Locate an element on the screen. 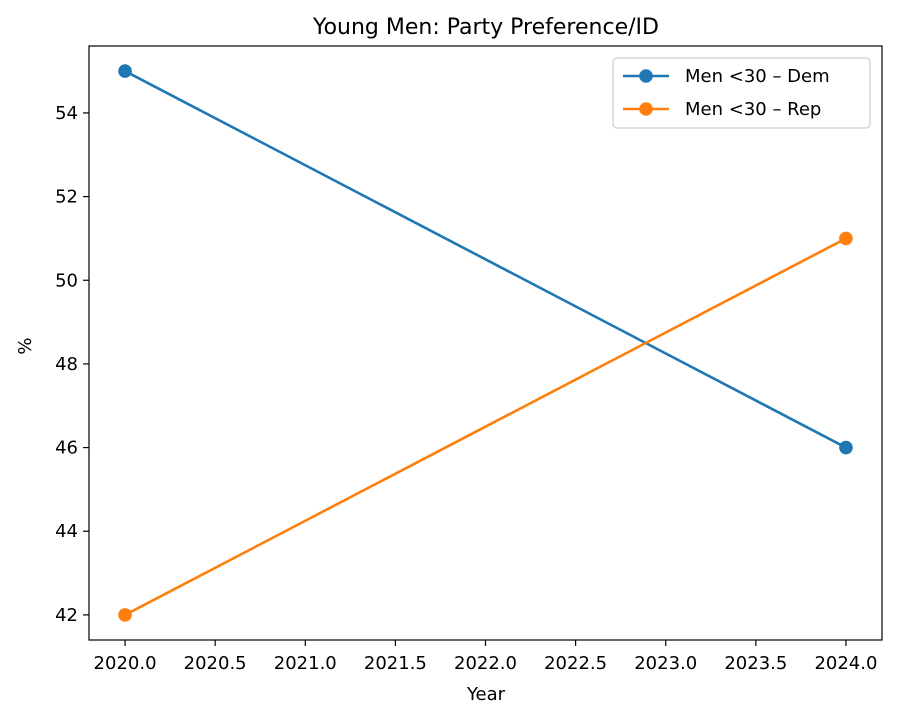 This screenshot has width=901, height=721. y-tick-label: 50 is located at coordinates (66, 280).